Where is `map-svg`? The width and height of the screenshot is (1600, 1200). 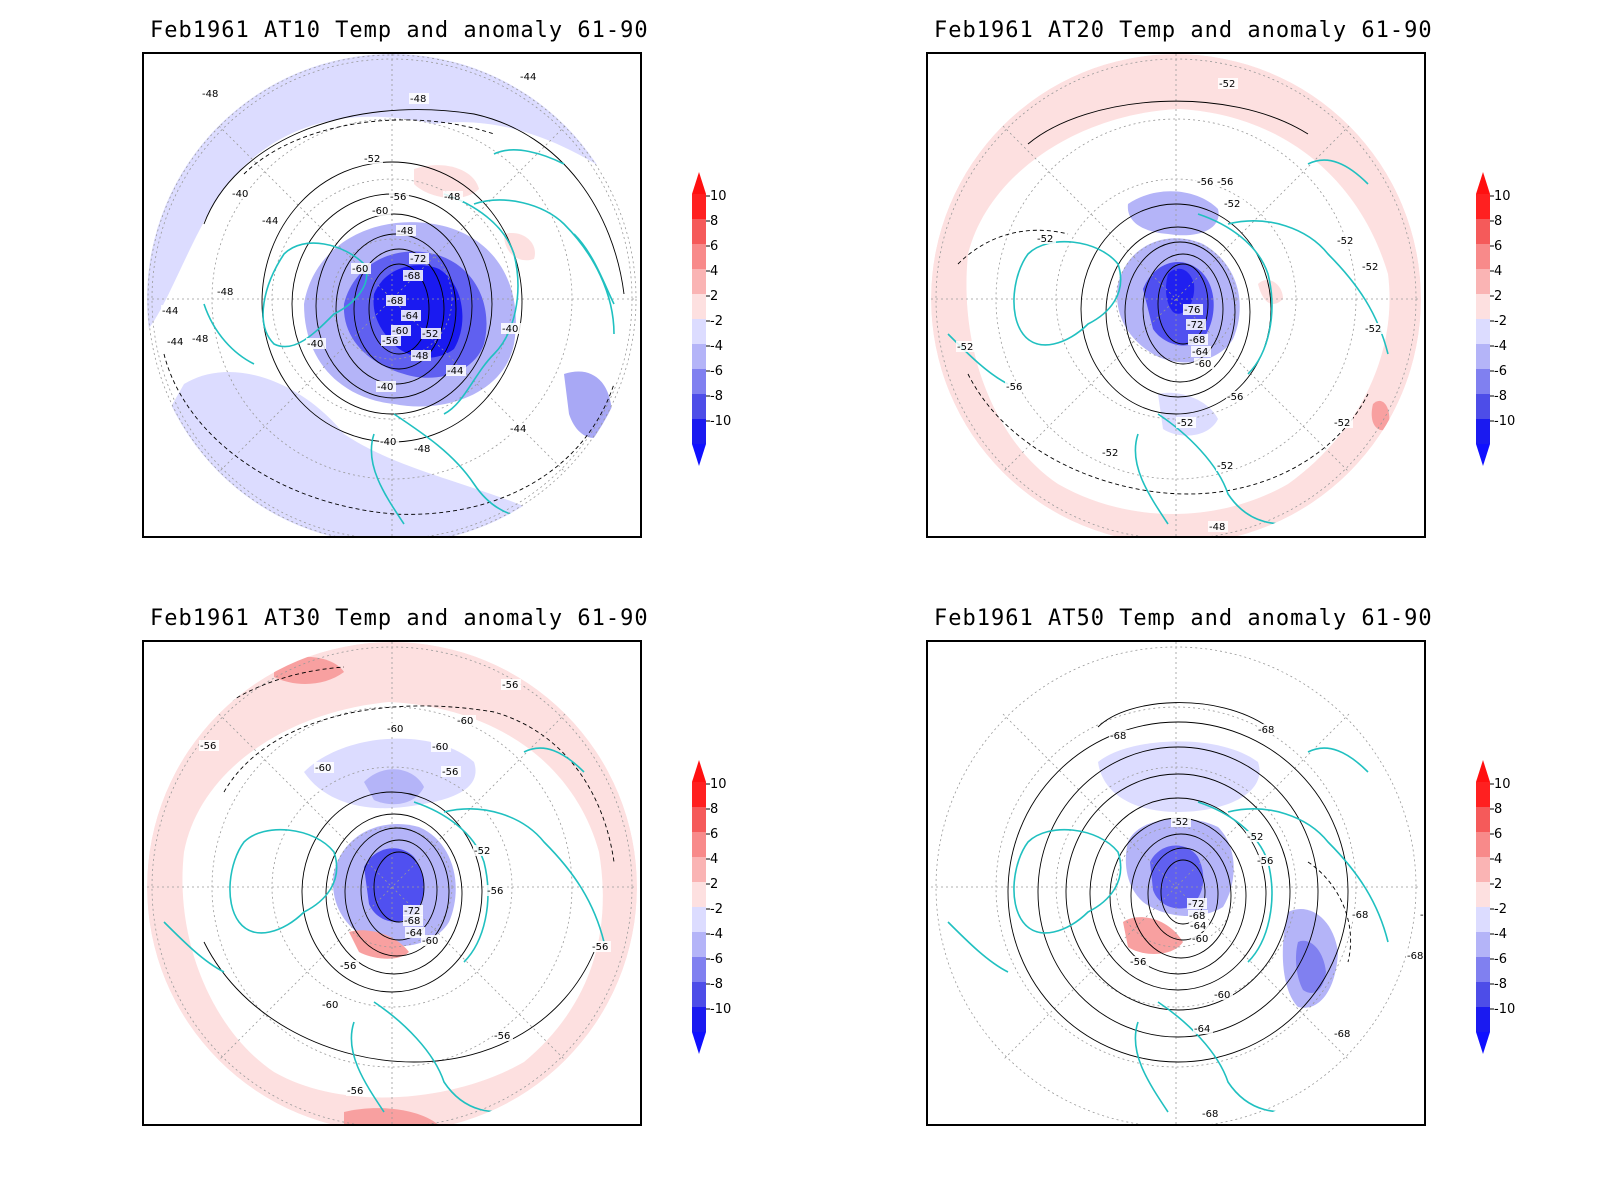
map-svg is located at coordinates (392, 883).